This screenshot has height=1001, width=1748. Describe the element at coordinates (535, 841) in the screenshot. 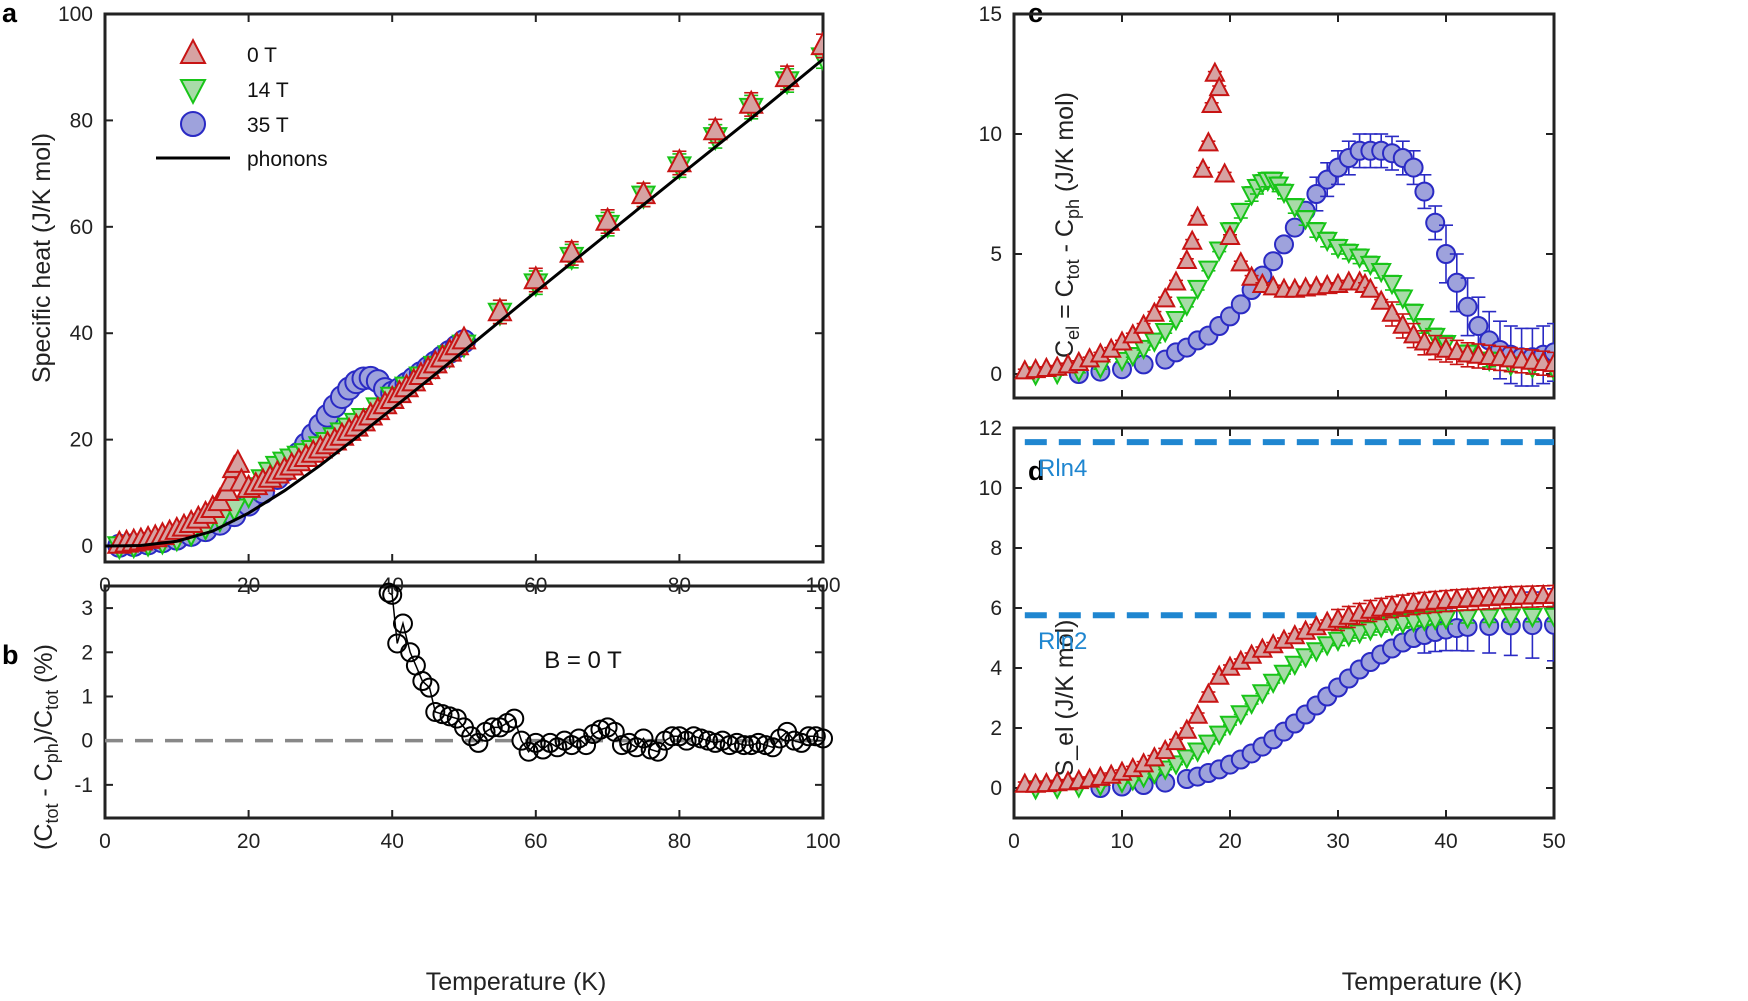

I see `panel-b-xtick-label: 60` at that location.